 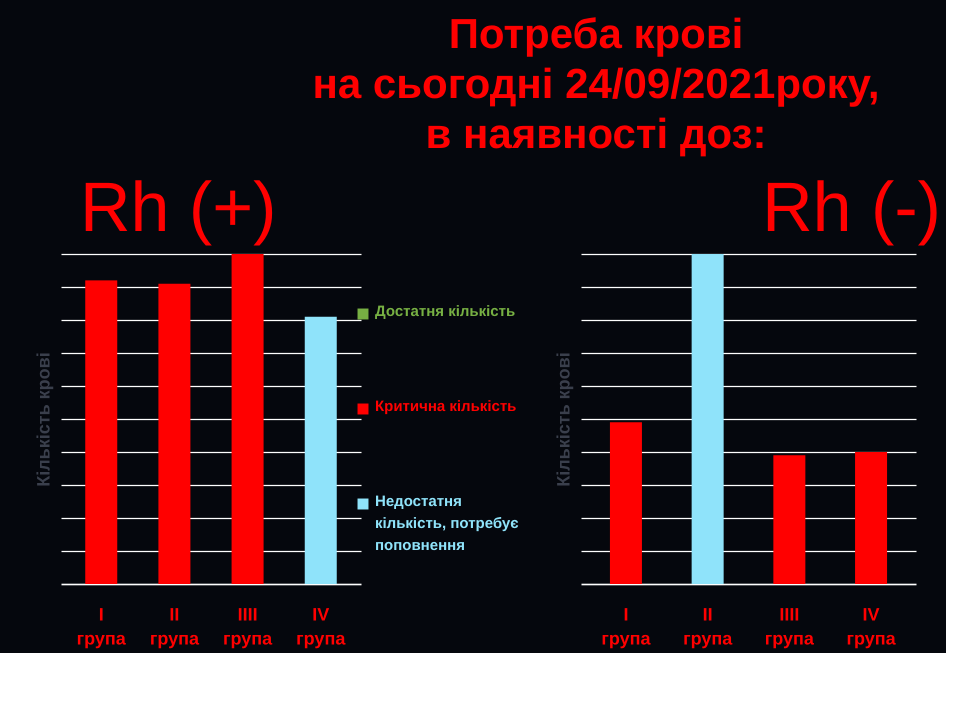 What do you see at coordinates (851, 207) in the screenshot?
I see `chart-title: Rh (-)` at bounding box center [851, 207].